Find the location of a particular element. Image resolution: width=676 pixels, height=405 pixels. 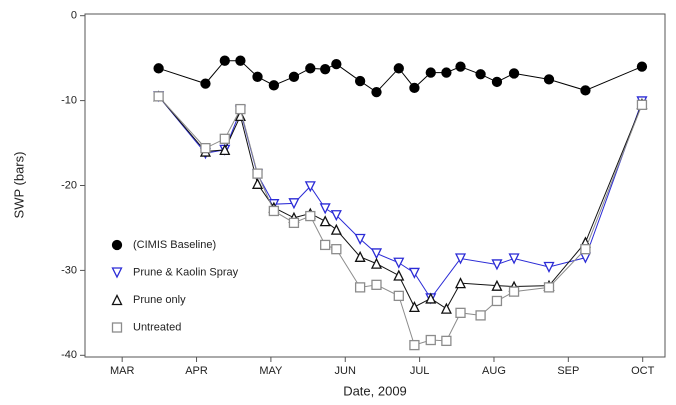

x-tick-label: OCT is located at coordinates (643, 371).